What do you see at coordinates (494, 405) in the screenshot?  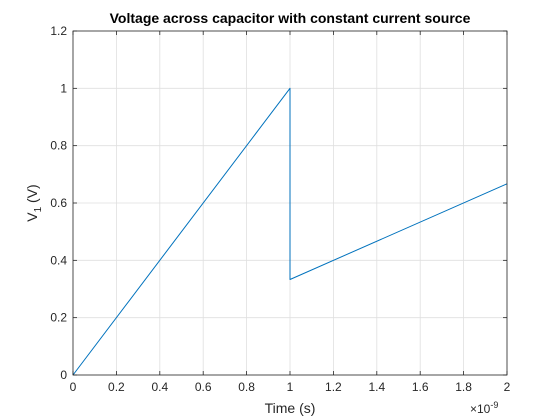 I see `x-axis-multiplier-exponent: -9` at bounding box center [494, 405].